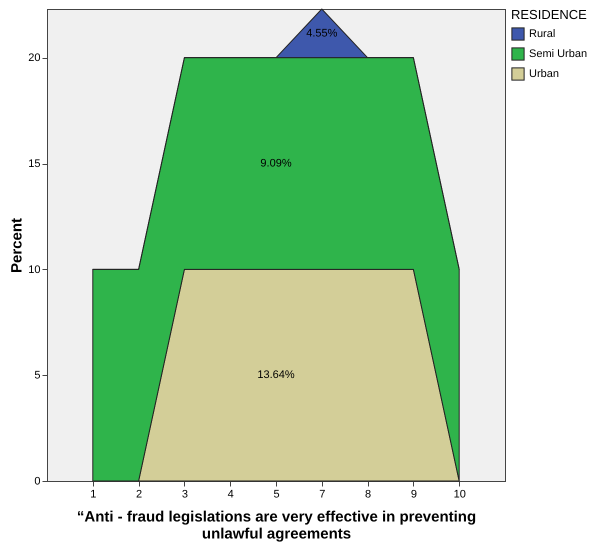 Image resolution: width=611 pixels, height=549 pixels. Describe the element at coordinates (276, 494) in the screenshot. I see `x-tick-label: 5` at that location.